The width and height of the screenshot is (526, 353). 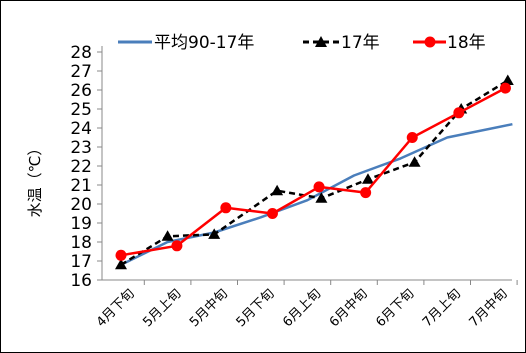 What do you see at coordinates (81, 148) in the screenshot?
I see `y-tick-label: 23` at bounding box center [81, 148].